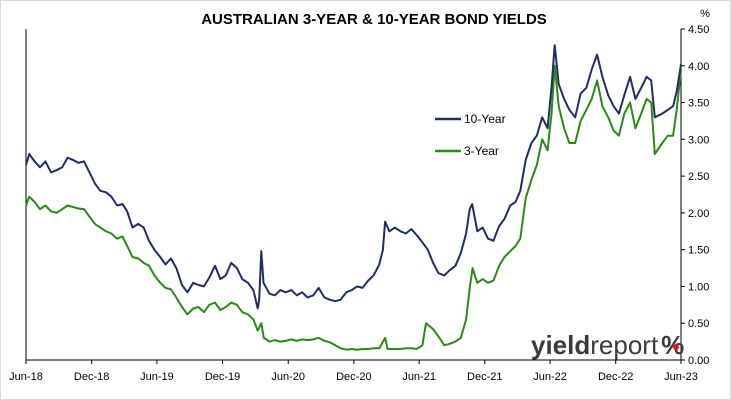 The width and height of the screenshot is (731, 400). What do you see at coordinates (698, 104) in the screenshot?
I see `y-tick-label: 3.50` at bounding box center [698, 104].